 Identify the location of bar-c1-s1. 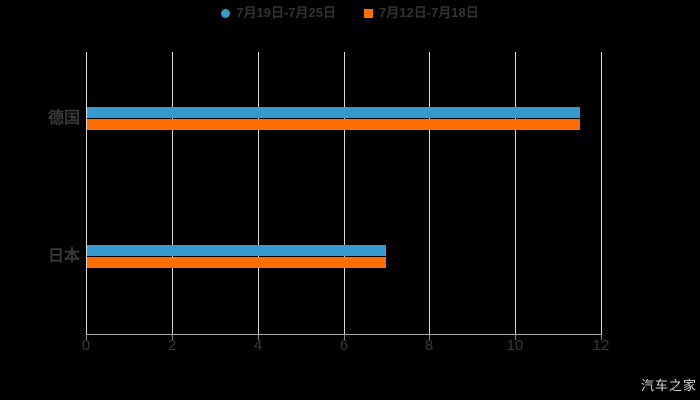
(236, 262).